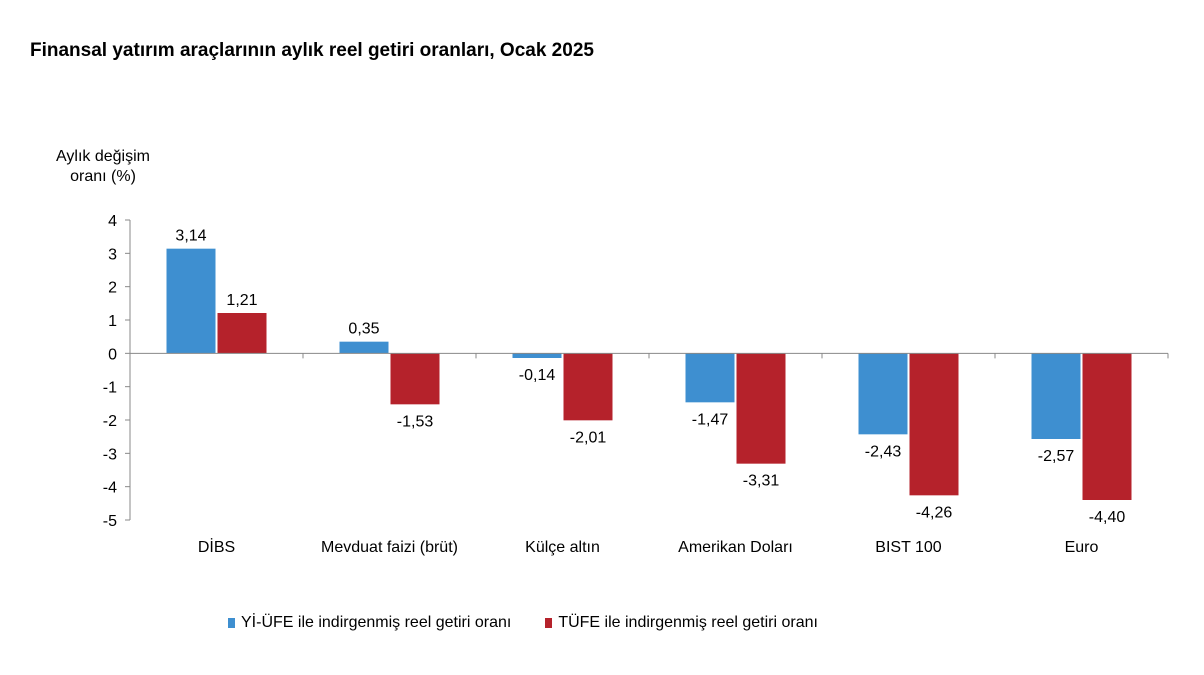 The height and width of the screenshot is (675, 1204). Describe the element at coordinates (103, 156) in the screenshot. I see `y-axis-label: Aylık değişim` at that location.